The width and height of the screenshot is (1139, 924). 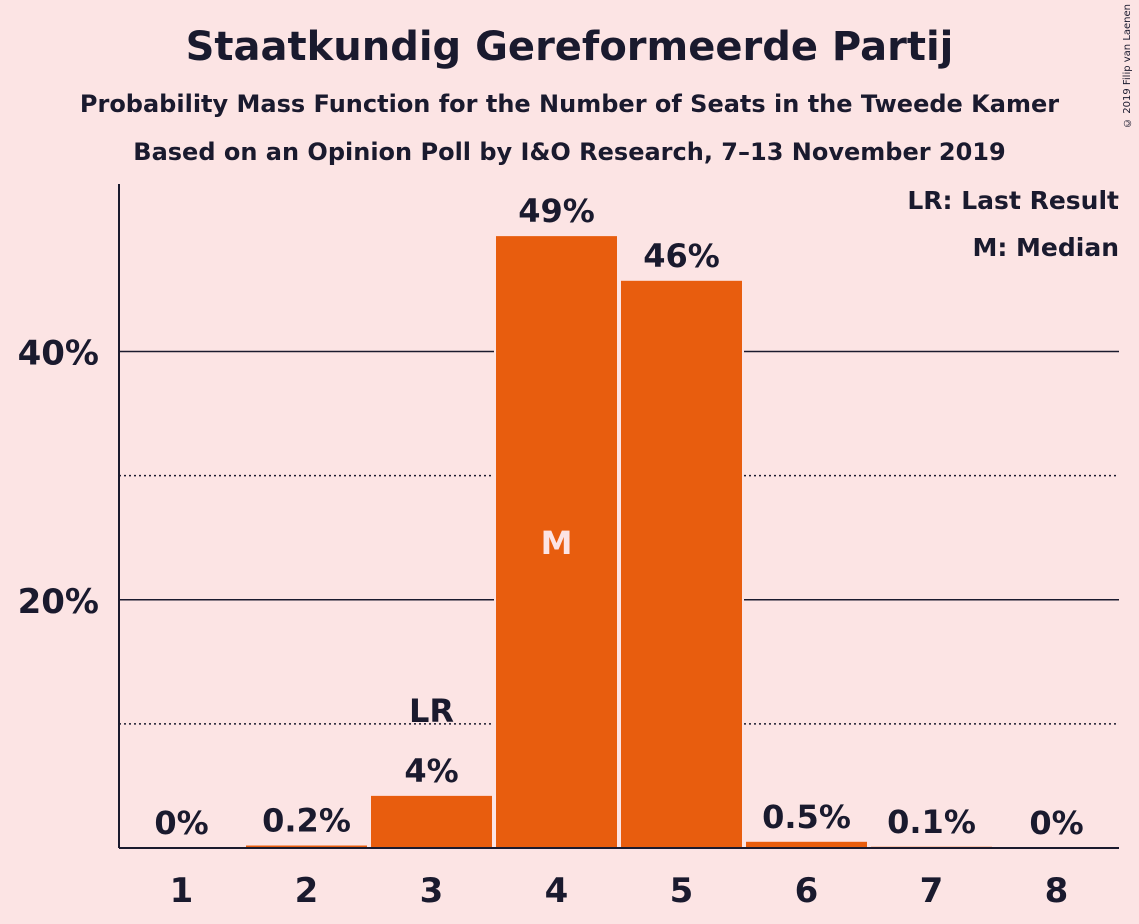 I want to click on x-tick-label: 8, so click(x=1057, y=891).